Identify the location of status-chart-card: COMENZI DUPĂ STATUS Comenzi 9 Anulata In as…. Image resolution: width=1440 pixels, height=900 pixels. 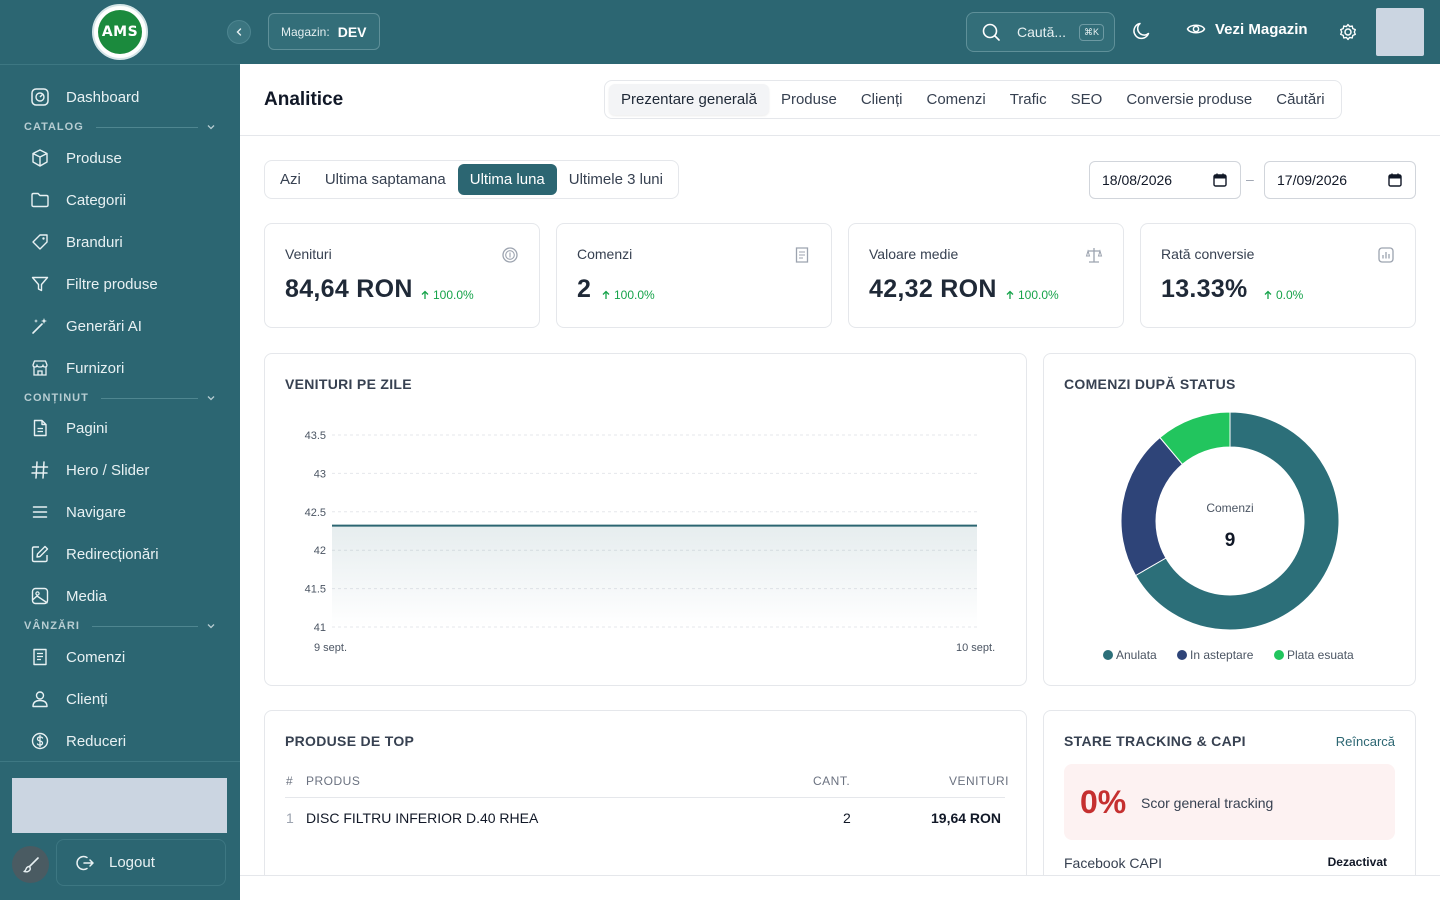
(1229, 519).